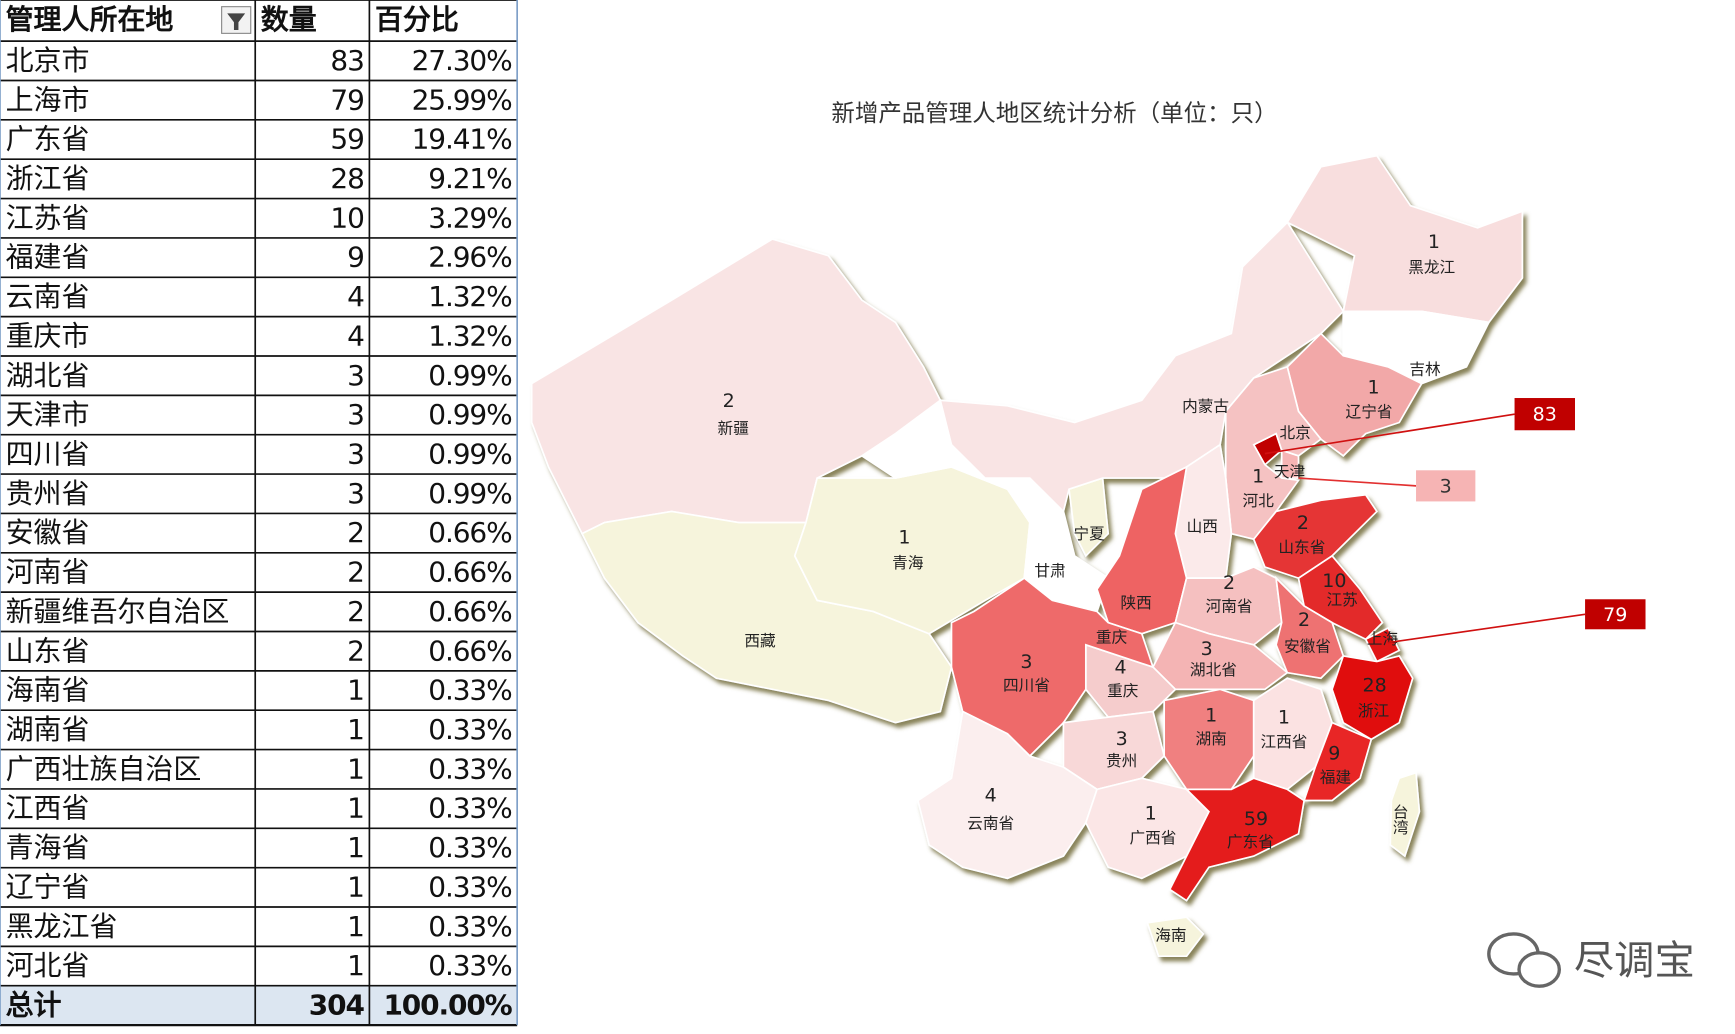  What do you see at coordinates (1307, 647) in the screenshot?
I see `region-name: 安徽省` at bounding box center [1307, 647].